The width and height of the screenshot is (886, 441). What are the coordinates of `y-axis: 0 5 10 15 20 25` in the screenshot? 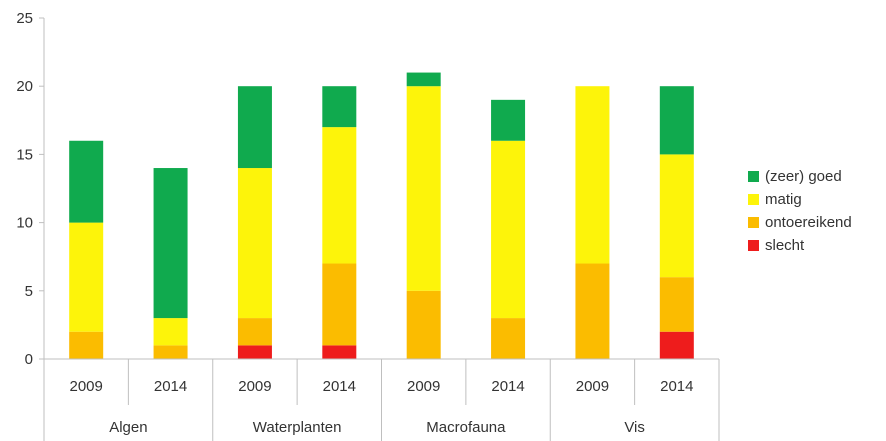 It's located at (30, 189).